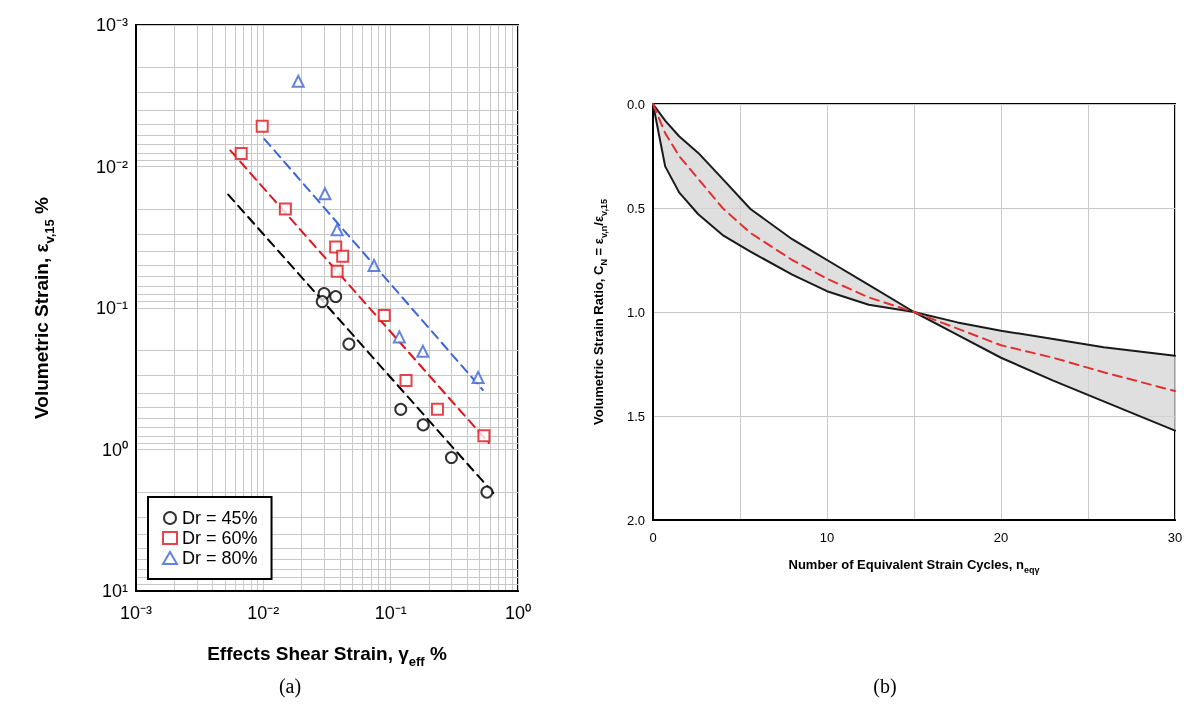 The image size is (1190, 725). Describe the element at coordinates (635, 520) in the screenshot. I see `y-tick-label: 2.0` at that location.